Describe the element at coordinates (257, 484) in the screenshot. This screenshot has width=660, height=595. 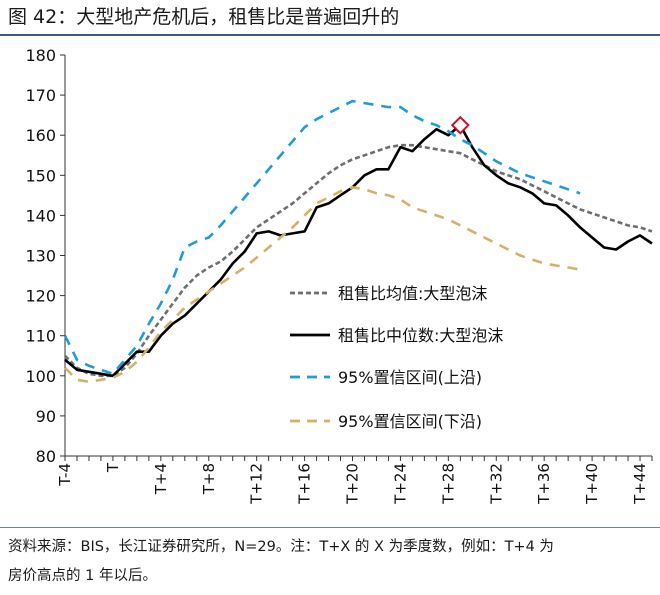
I see `x-tick-label: T+12` at that location.